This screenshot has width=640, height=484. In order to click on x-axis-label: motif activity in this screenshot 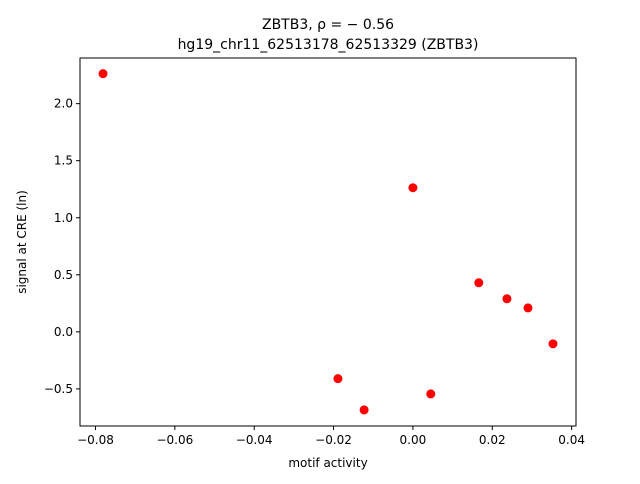, I will do `click(327, 463)`.